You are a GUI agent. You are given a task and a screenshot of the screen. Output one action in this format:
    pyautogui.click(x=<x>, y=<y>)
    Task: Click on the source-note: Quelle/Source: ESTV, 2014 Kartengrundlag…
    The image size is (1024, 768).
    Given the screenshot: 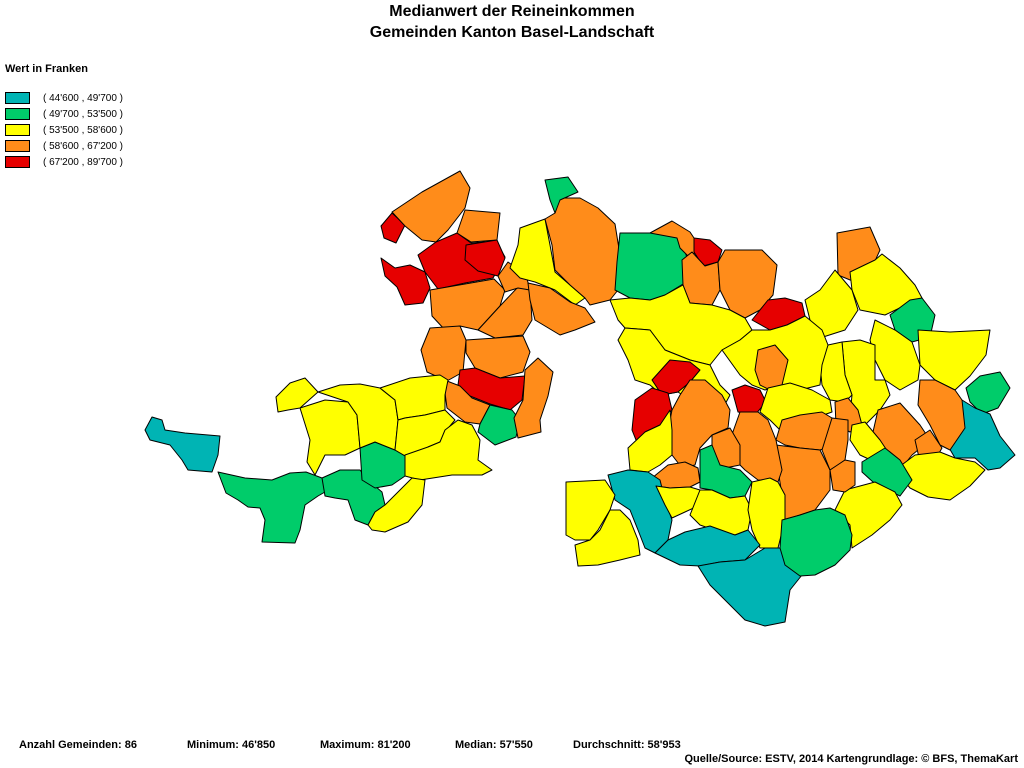 What is the action you would take?
    pyautogui.click(x=851, y=759)
    